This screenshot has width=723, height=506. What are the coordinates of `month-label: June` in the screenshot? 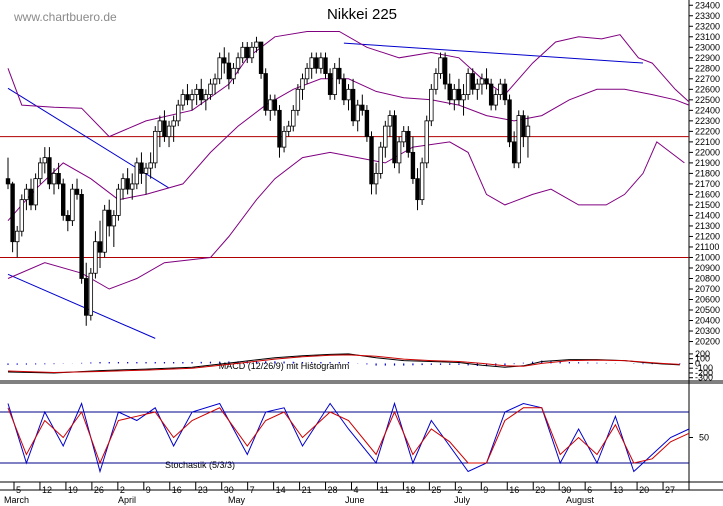 It's located at (355, 500).